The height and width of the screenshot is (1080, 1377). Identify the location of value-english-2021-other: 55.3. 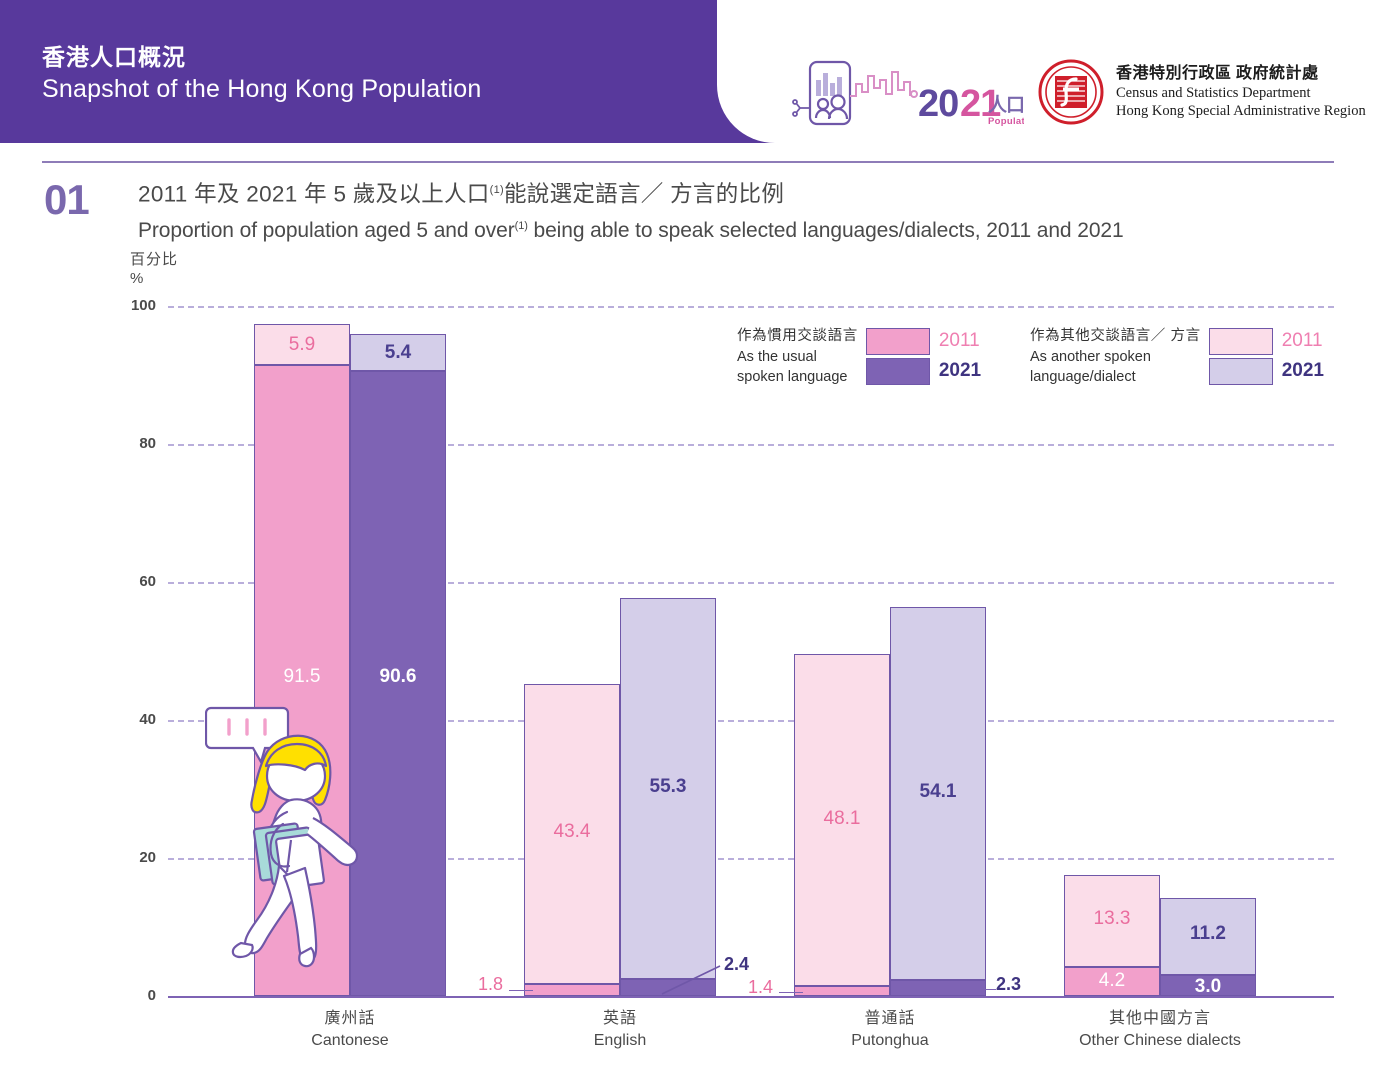
(668, 786).